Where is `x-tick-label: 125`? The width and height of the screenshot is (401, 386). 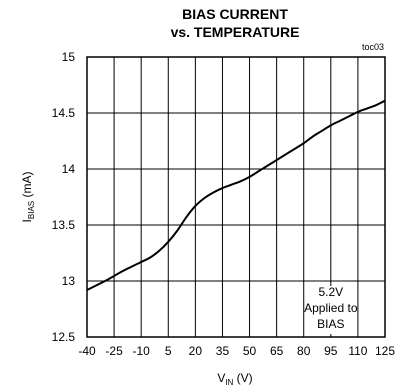 x-tick-label: 125 is located at coordinates (385, 351).